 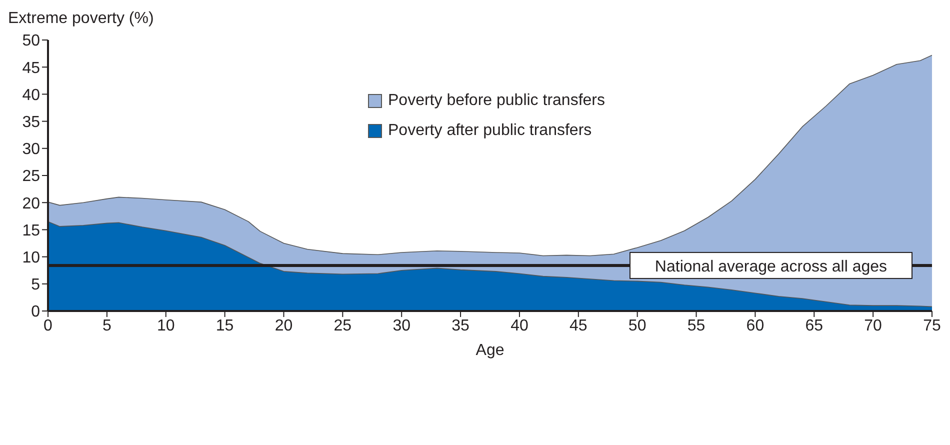 I want to click on y-tick-label: 40, so click(x=31, y=95).